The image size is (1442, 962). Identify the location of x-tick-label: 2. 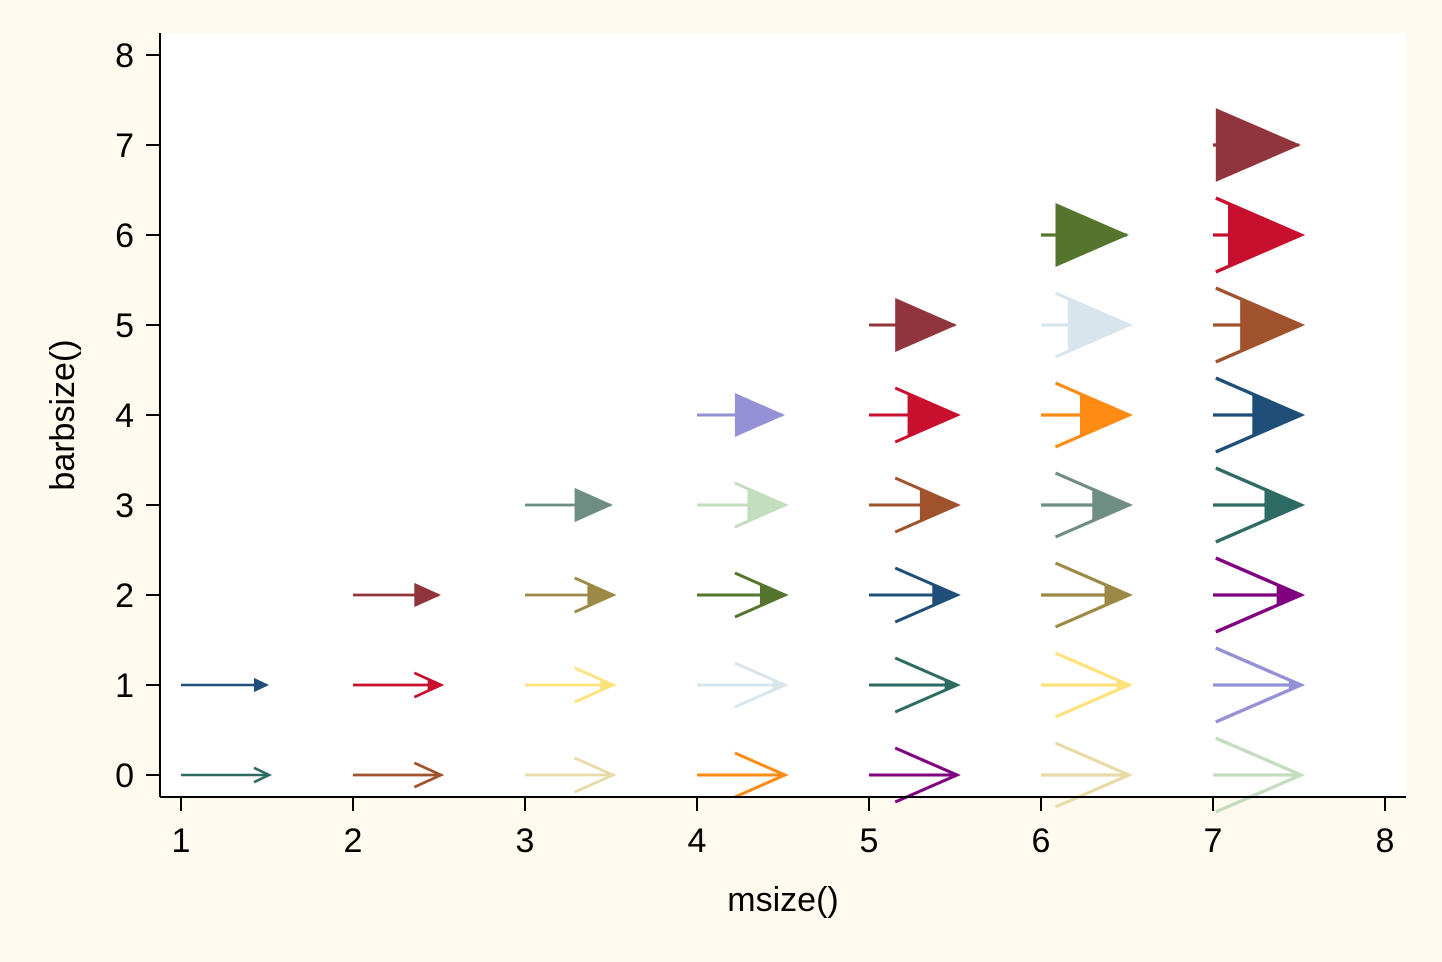
(353, 841).